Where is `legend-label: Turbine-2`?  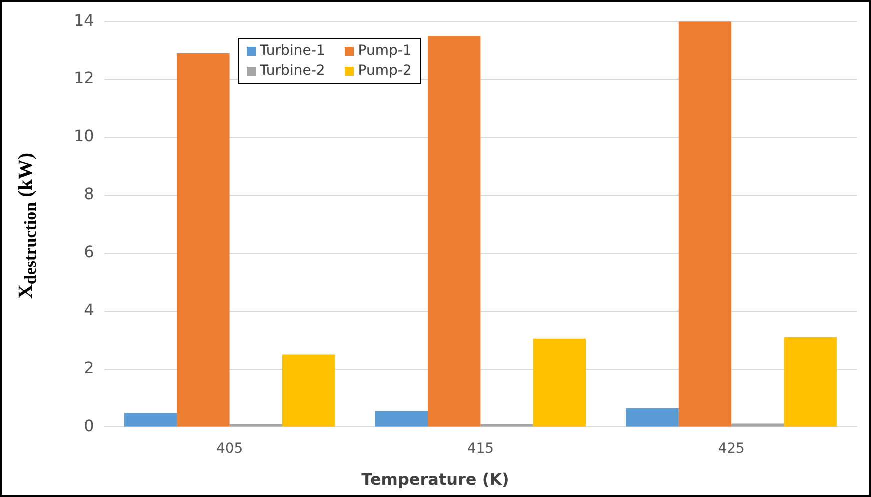 legend-label: Turbine-2 is located at coordinates (293, 71).